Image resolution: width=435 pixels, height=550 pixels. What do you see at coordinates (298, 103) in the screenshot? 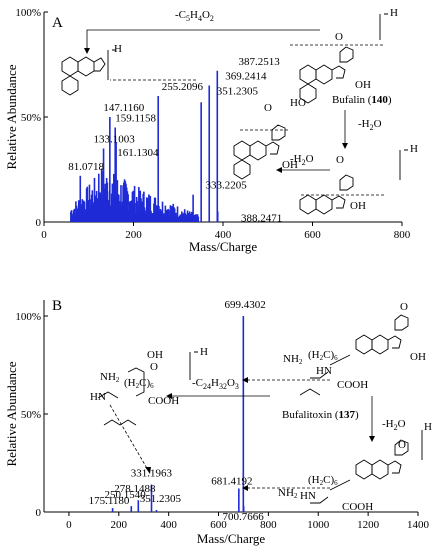
I see `panel-a-ho: HO` at bounding box center [298, 103].